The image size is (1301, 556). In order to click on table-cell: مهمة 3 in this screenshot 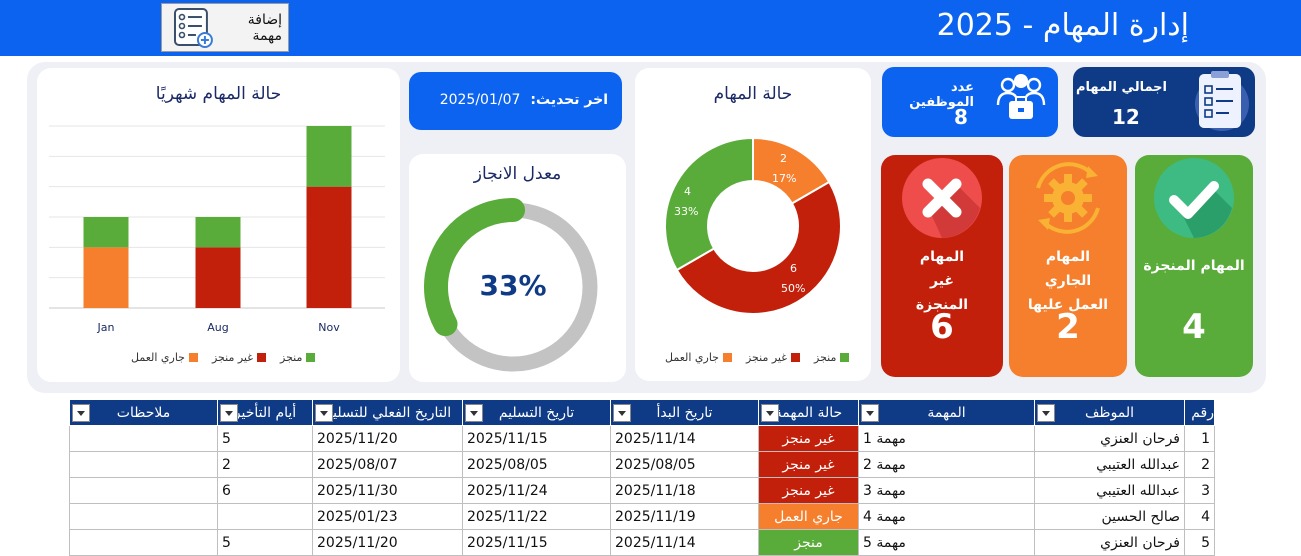, I will do `click(946, 490)`.